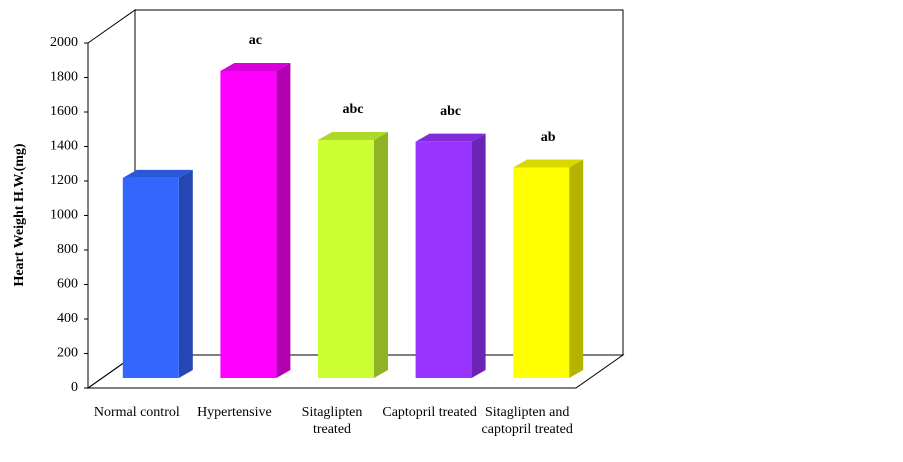 Image resolution: width=903 pixels, height=462 pixels. Describe the element at coordinates (527, 421) in the screenshot. I see `x-tick-label: Sitaglipten and captopril treated` at that location.